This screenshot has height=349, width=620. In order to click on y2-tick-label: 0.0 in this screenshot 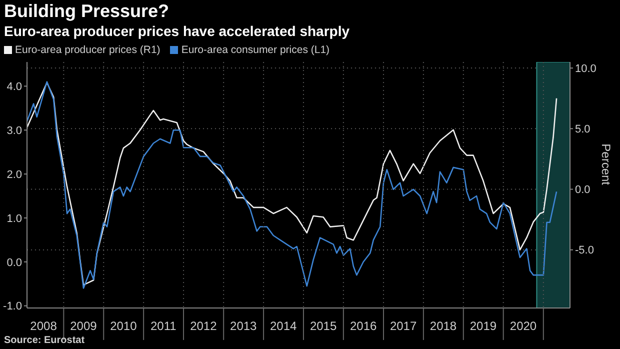, I will do `click(582, 190)`.